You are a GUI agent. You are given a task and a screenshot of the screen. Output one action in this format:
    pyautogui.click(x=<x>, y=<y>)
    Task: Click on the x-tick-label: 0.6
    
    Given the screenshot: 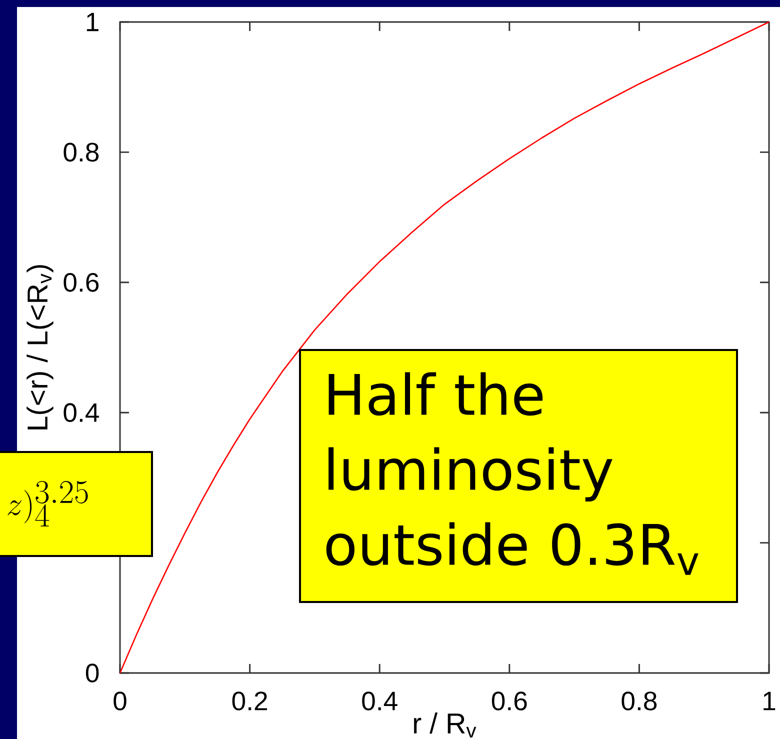 What is the action you would take?
    pyautogui.click(x=509, y=701)
    